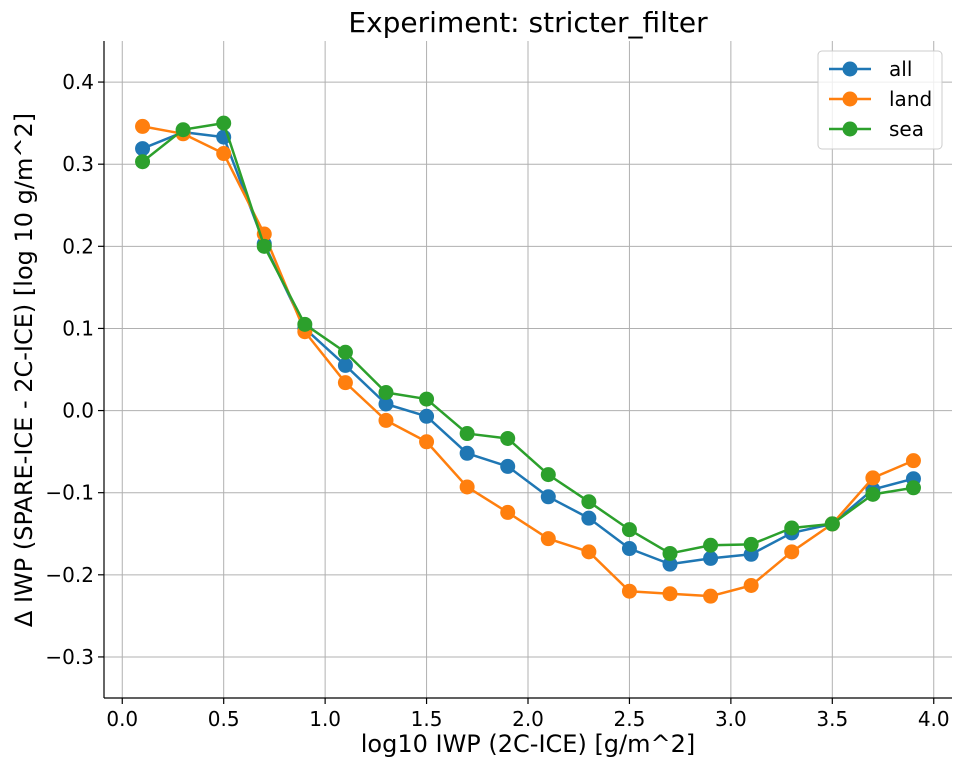 The image size is (966, 766). Describe the element at coordinates (934, 719) in the screenshot. I see `x-tick-label: 4.0` at that location.